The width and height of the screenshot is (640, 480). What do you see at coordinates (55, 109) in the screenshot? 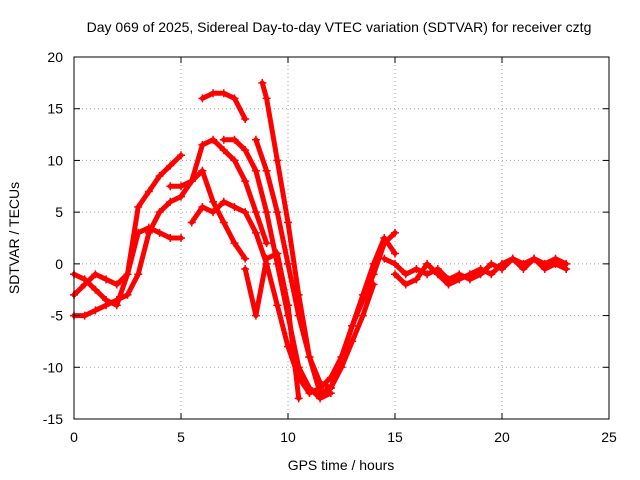
I see `y-tick-label: 15` at bounding box center [55, 109].